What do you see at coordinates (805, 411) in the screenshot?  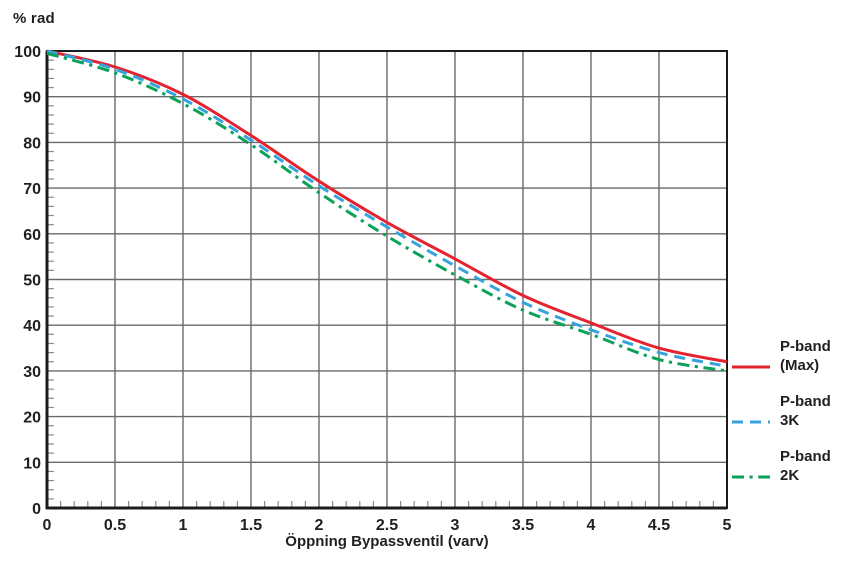 I see `legend-label: P-band 3K` at bounding box center [805, 411].